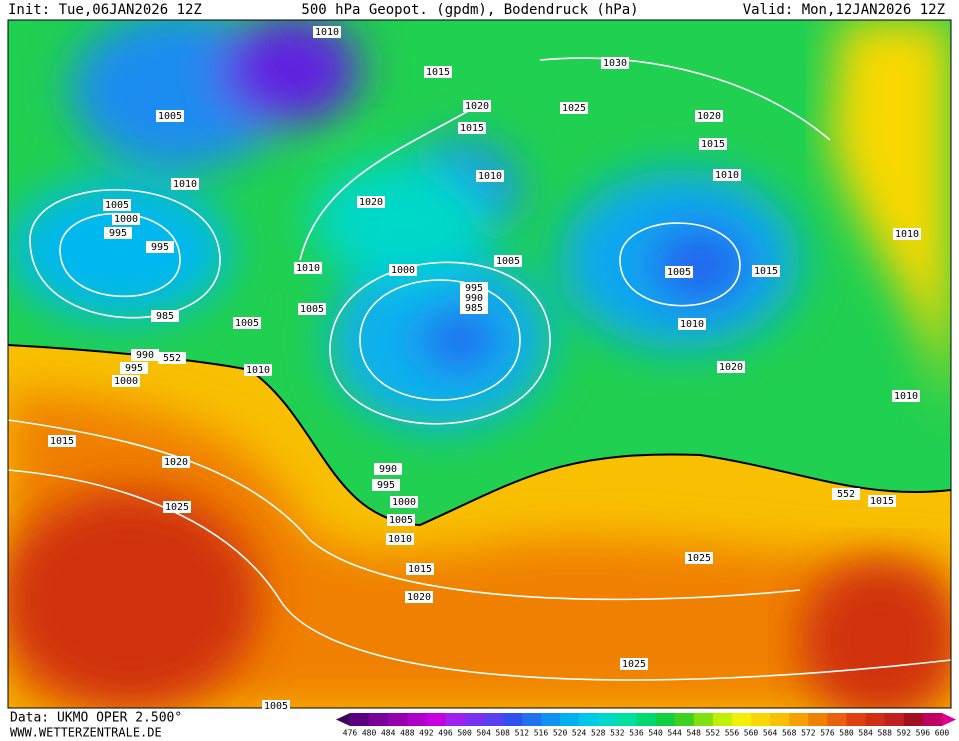  What do you see at coordinates (464, 733) in the screenshot?
I see `colorbar-label: 500` at bounding box center [464, 733].